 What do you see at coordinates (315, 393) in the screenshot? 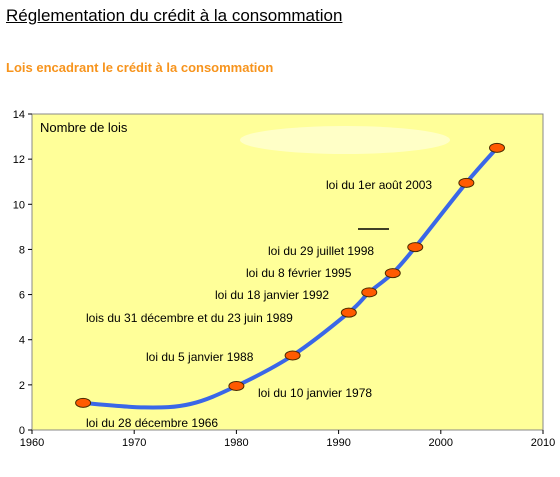
I see `law-label: loi du 10 janvier 1978` at bounding box center [315, 393].